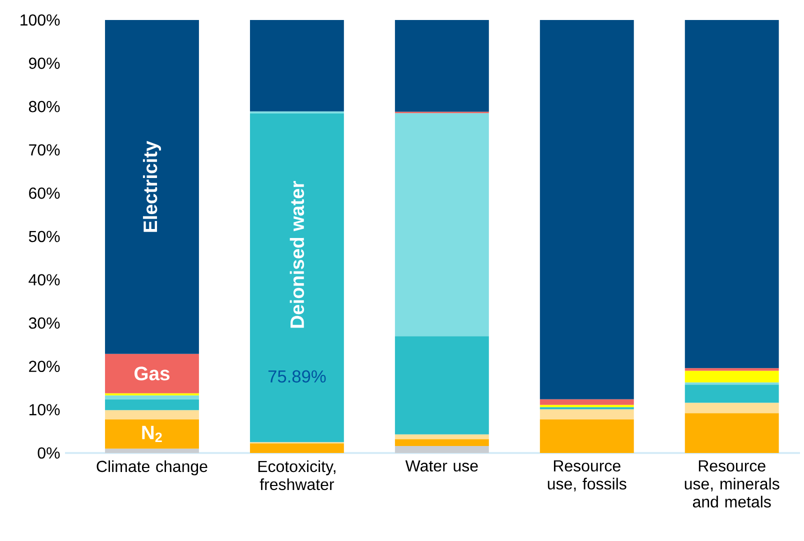 The width and height of the screenshot is (804, 541). I want to click on y-tick-label: 30%, so click(44, 323).